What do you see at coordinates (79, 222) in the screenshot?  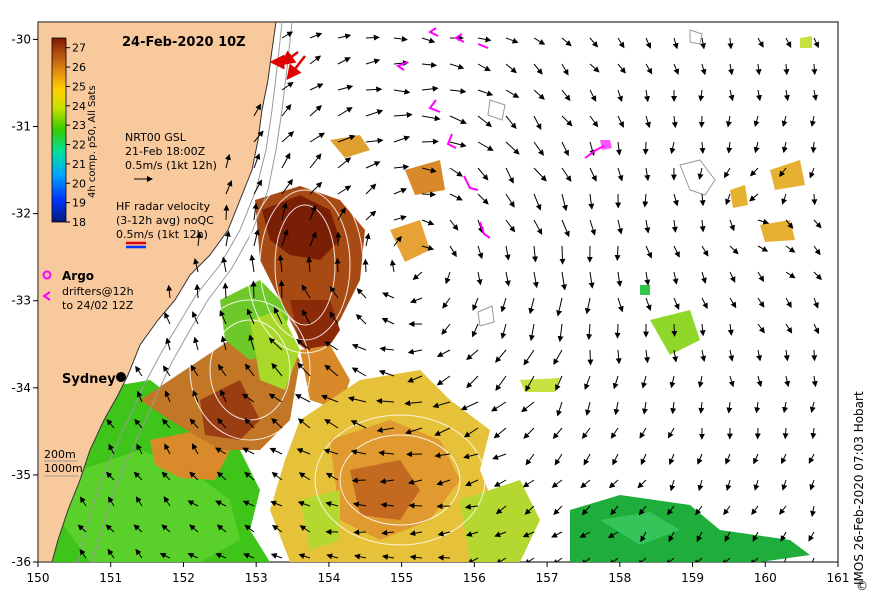 I see `colorbar-tick-label: 18` at bounding box center [79, 222].